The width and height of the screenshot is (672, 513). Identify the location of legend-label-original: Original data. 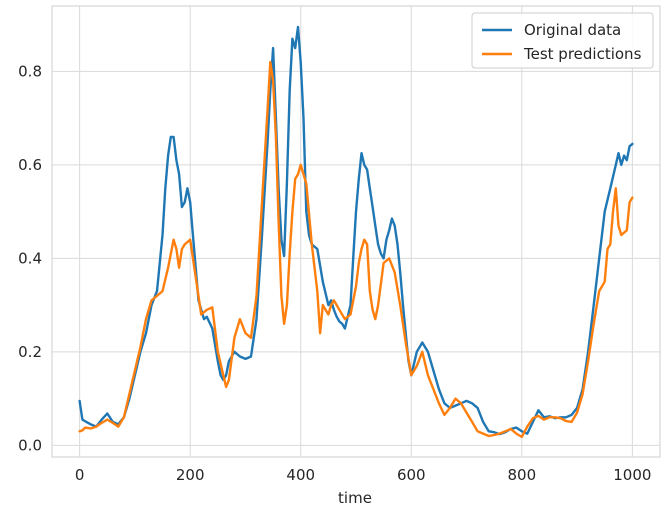
(572, 30).